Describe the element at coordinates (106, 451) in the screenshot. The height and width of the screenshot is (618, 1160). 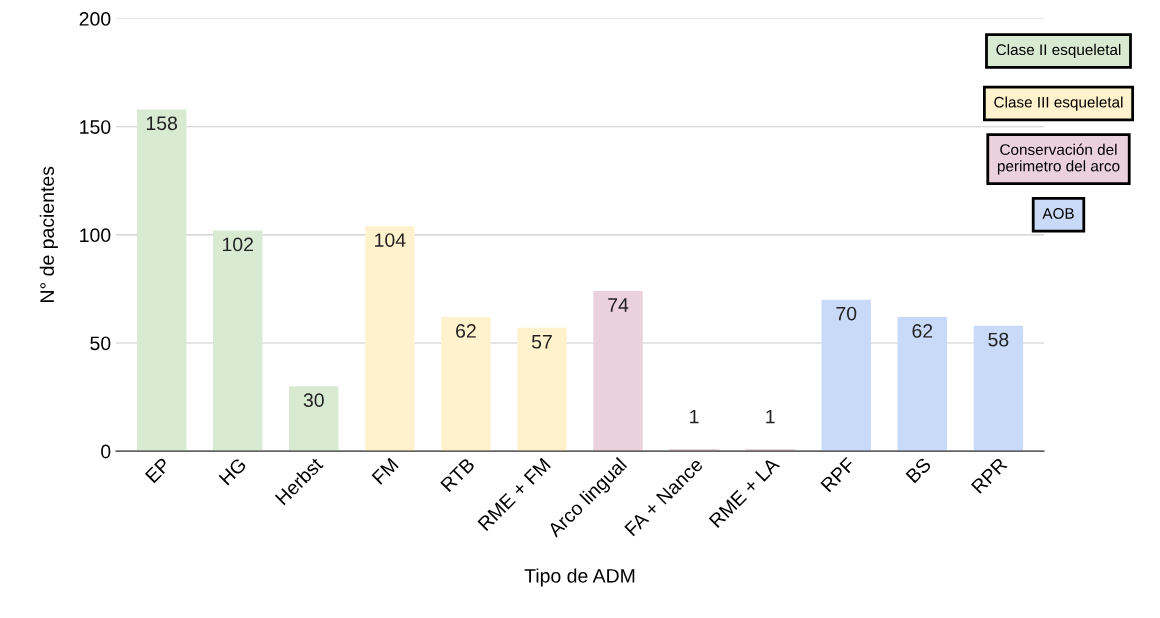
I see `y-tick-label: 0` at that location.